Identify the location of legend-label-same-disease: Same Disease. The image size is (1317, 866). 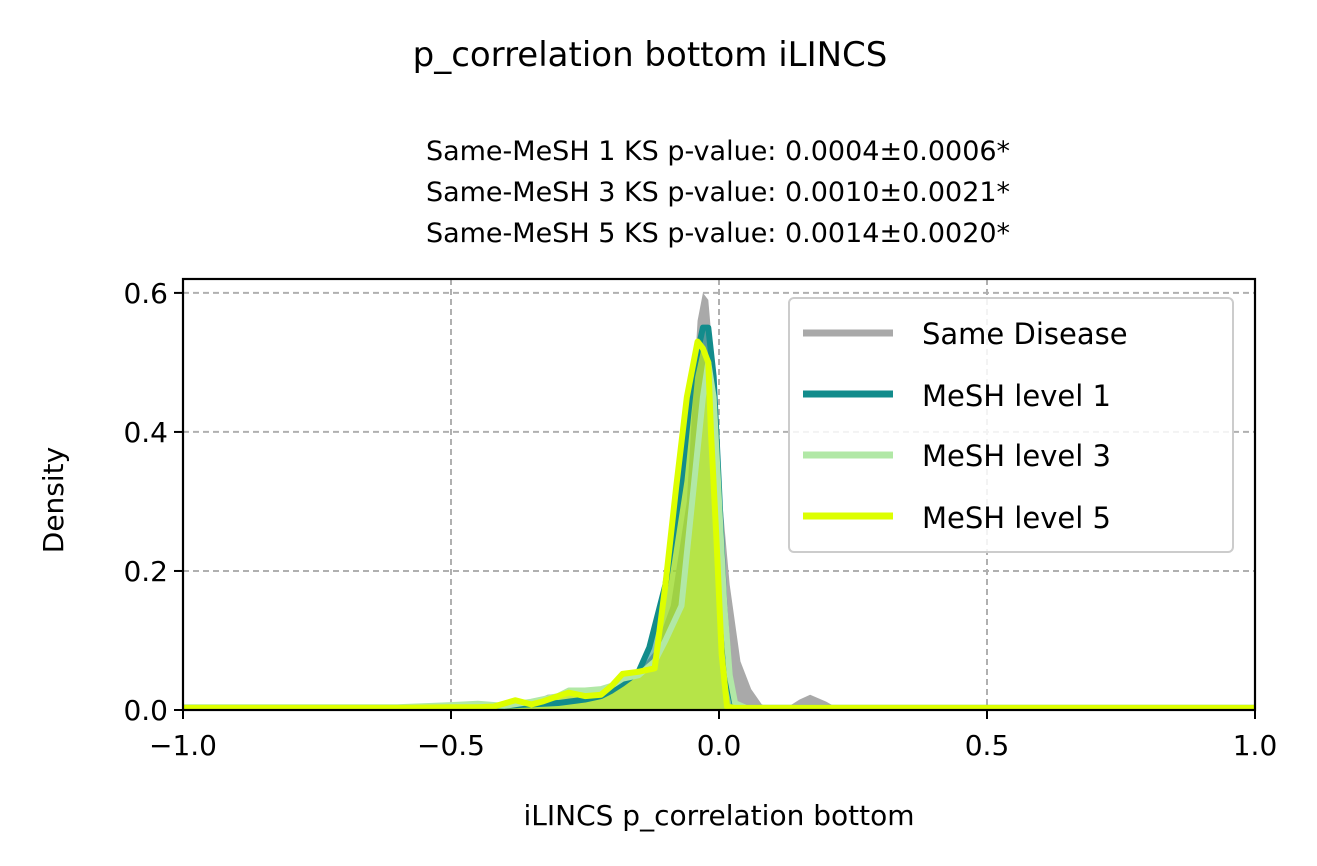
(1025, 334).